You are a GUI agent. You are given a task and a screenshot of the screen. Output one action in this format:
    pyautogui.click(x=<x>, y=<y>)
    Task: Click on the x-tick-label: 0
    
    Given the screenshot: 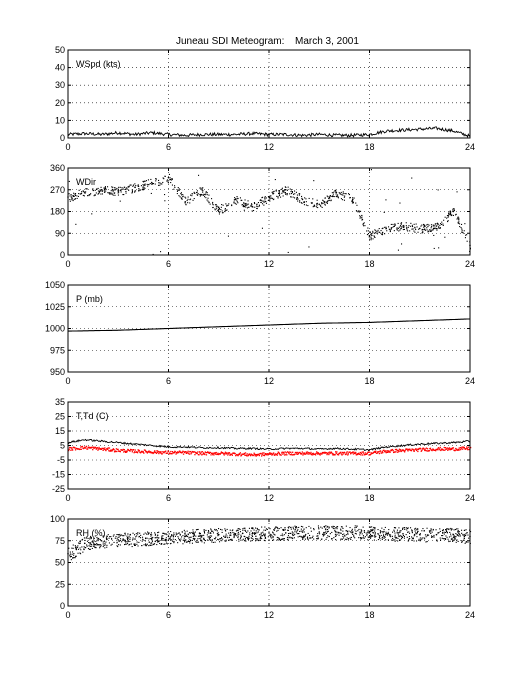 What is the action you would take?
    pyautogui.click(x=67, y=264)
    